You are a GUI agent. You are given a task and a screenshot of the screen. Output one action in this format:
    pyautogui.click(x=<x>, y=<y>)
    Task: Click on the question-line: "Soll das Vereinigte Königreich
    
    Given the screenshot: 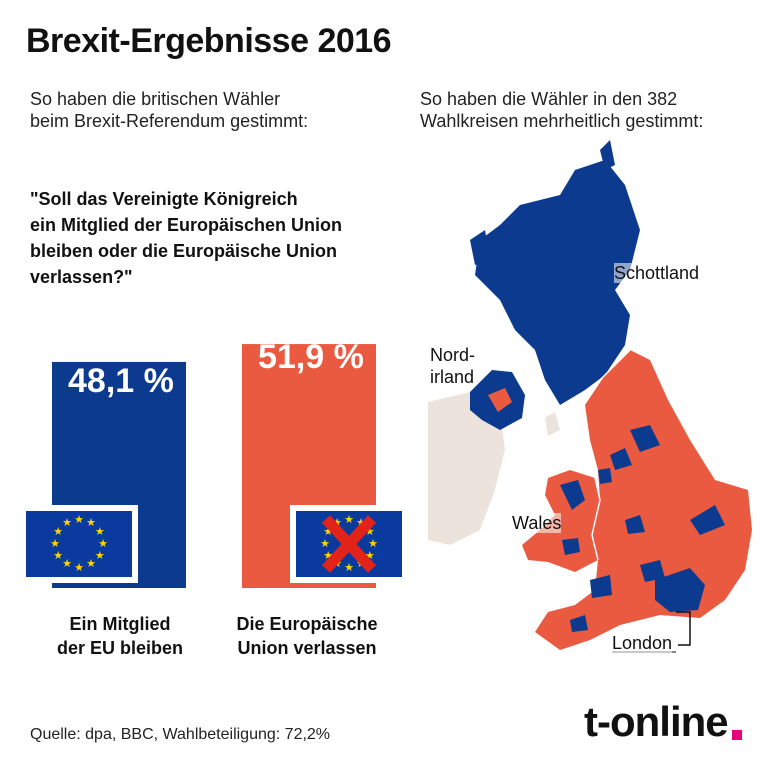 What is the action you would take?
    pyautogui.click(x=164, y=199)
    